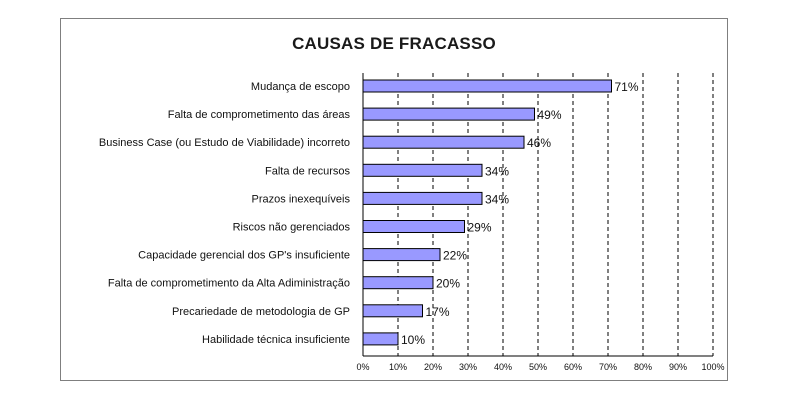 The width and height of the screenshot is (799, 413). What do you see at coordinates (627, 87) in the screenshot?
I see `data-label: 71%` at bounding box center [627, 87].